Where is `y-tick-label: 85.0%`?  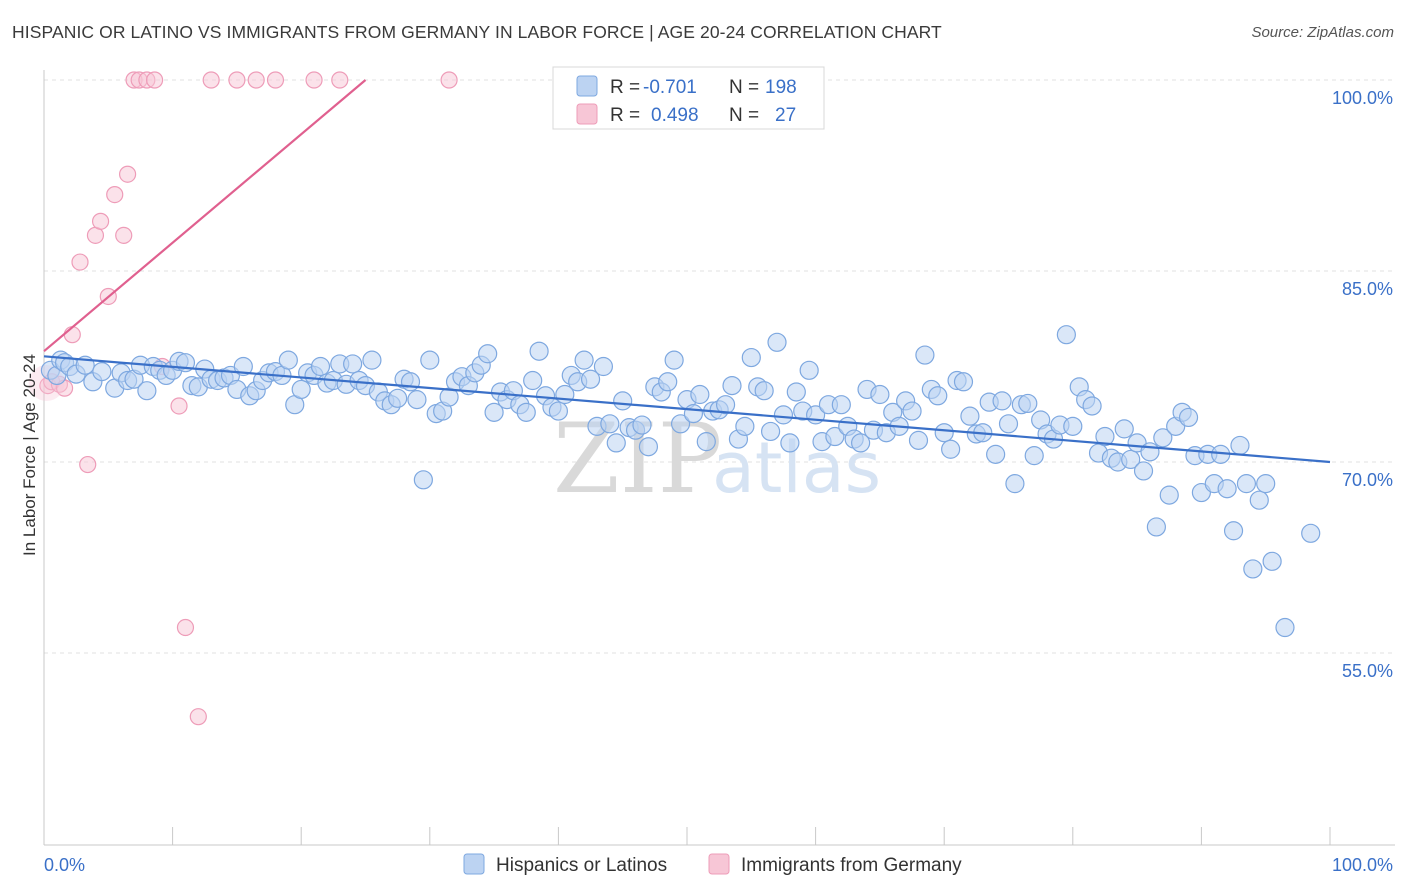
y-tick-label: 85.0% is located at coordinates (1367, 289).